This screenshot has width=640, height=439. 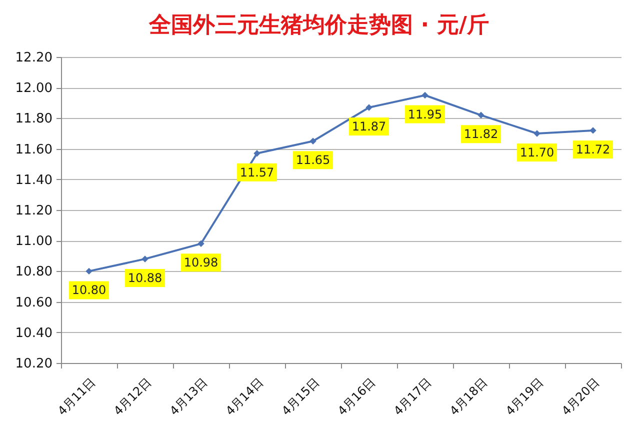 What do you see at coordinates (33, 242) in the screenshot?
I see `y-tick-label: 11.00` at bounding box center [33, 242].